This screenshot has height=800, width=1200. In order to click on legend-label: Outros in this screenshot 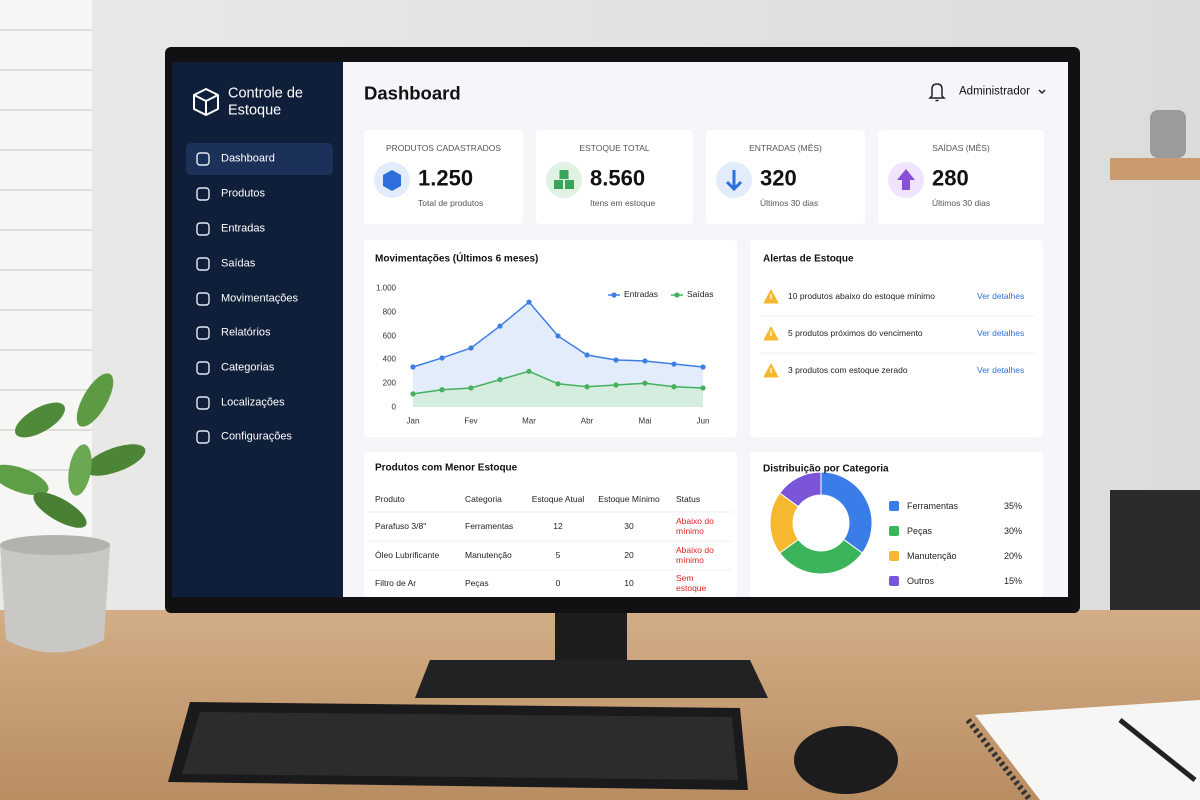, I will do `click(921, 580)`.